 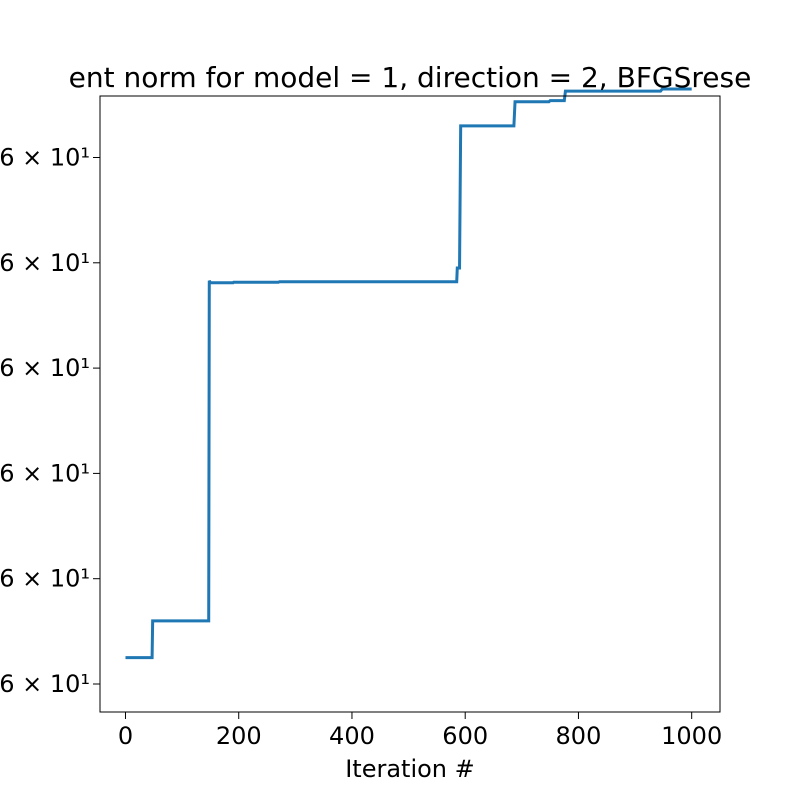 I want to click on x-tick-label: 600, so click(x=465, y=736).